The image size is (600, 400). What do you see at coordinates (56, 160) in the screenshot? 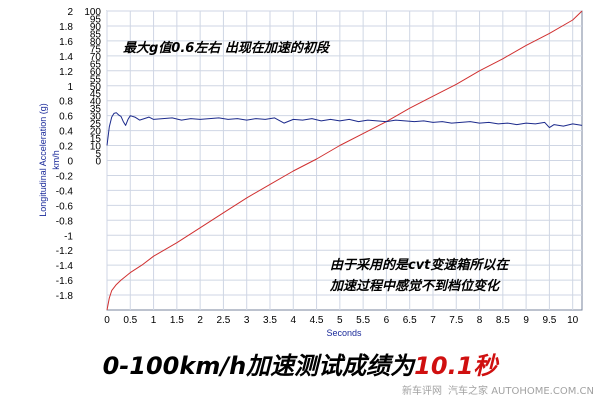
I see `y-axis-right-title: km/h` at bounding box center [56, 160].